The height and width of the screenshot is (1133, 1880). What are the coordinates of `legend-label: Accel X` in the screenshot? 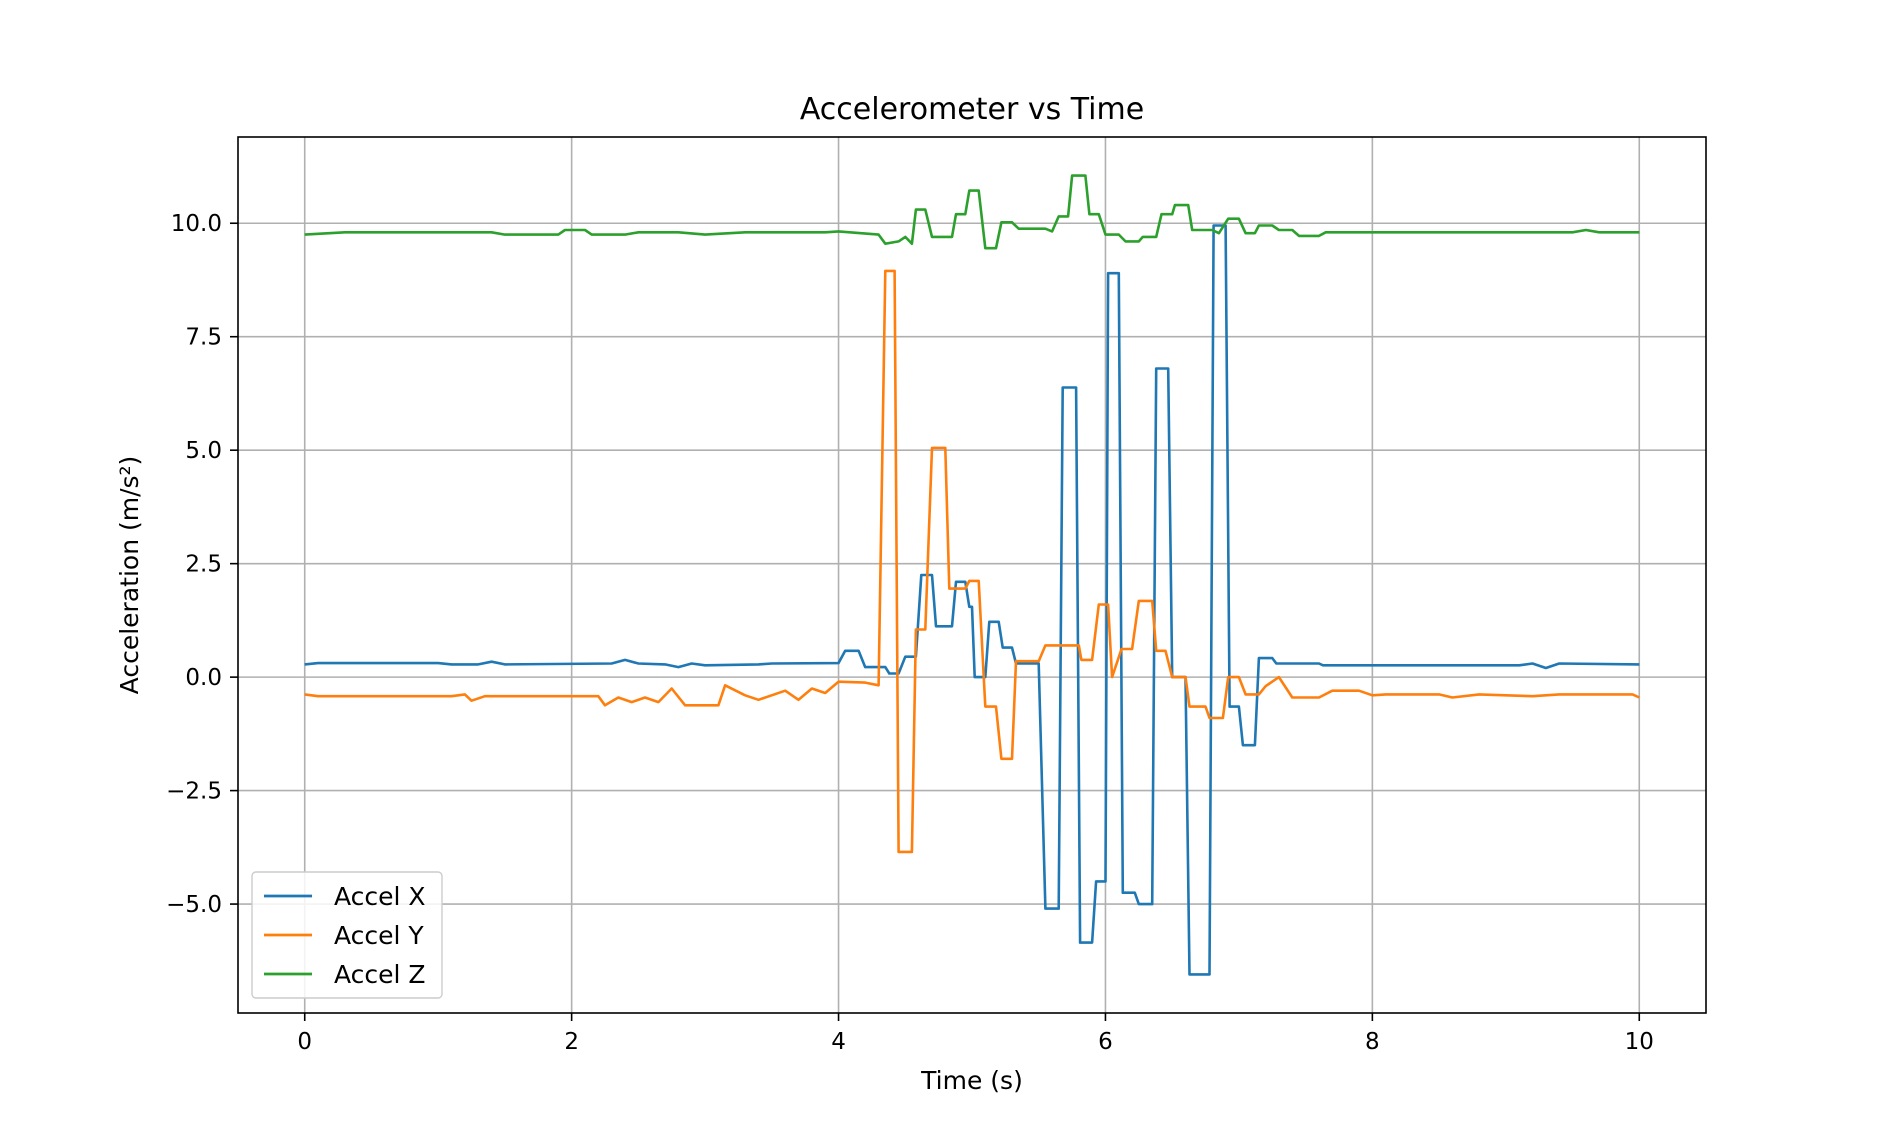 It's located at (380, 896).